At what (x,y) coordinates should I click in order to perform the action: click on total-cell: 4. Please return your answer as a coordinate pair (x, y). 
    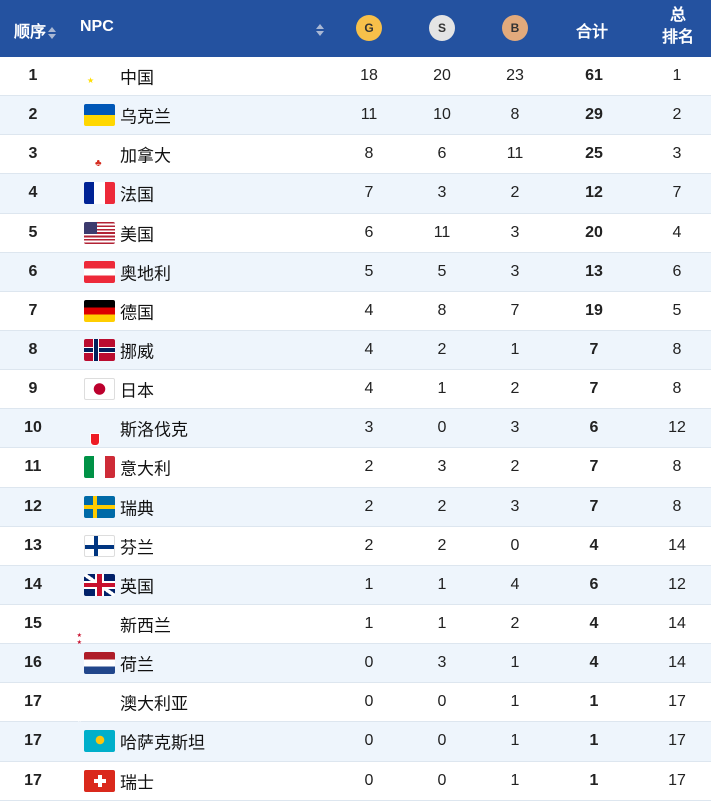
    Looking at the image, I should click on (594, 624).